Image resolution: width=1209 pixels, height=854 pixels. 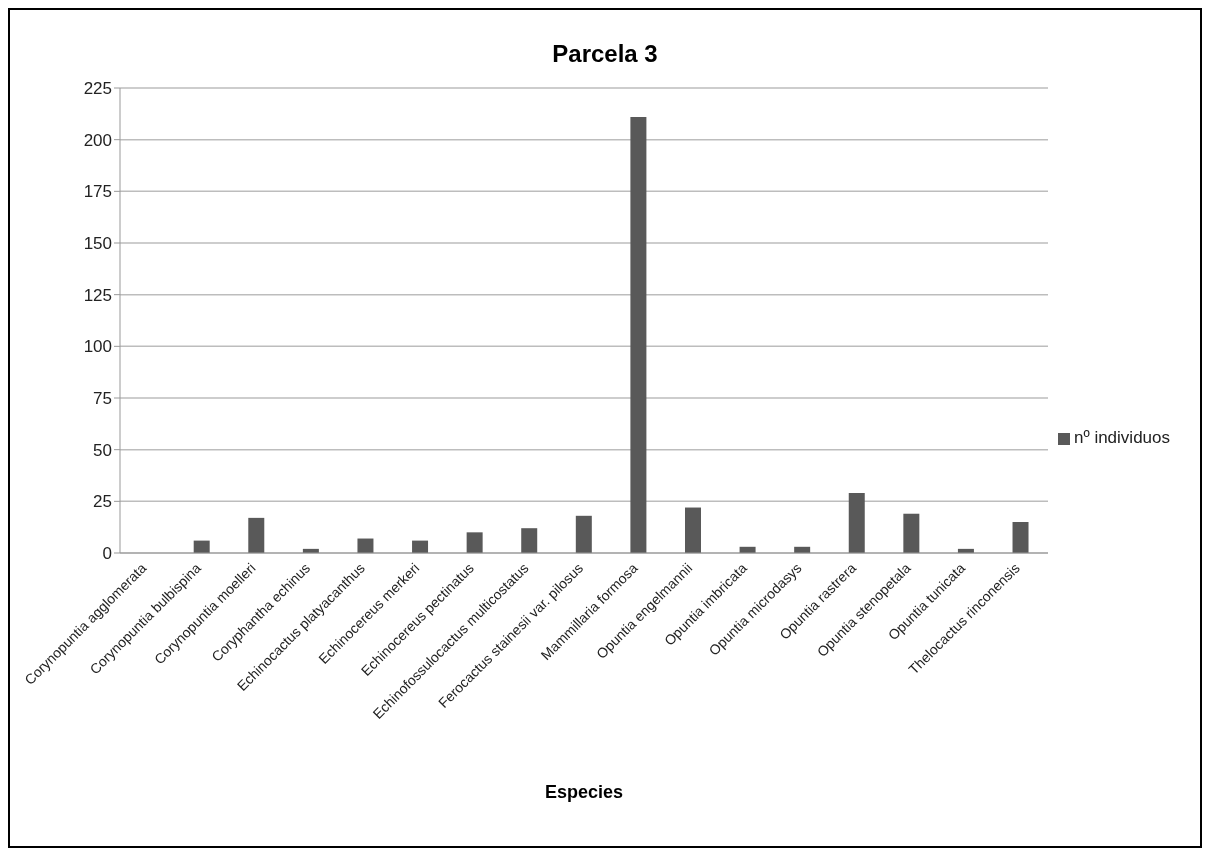 I want to click on x-axis-title: Especies, so click(x=584, y=792).